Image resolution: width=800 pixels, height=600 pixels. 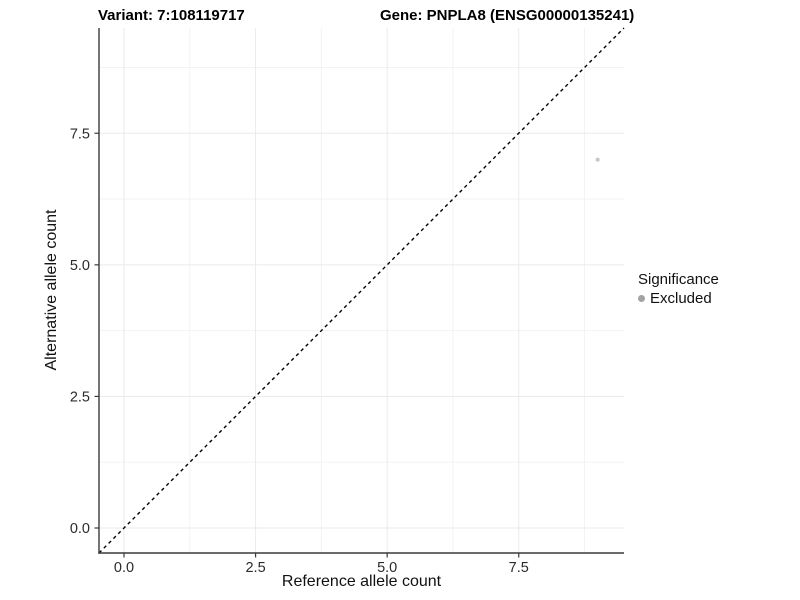 What do you see at coordinates (519, 568) in the screenshot?
I see `x-tick-label: 7.5` at bounding box center [519, 568].